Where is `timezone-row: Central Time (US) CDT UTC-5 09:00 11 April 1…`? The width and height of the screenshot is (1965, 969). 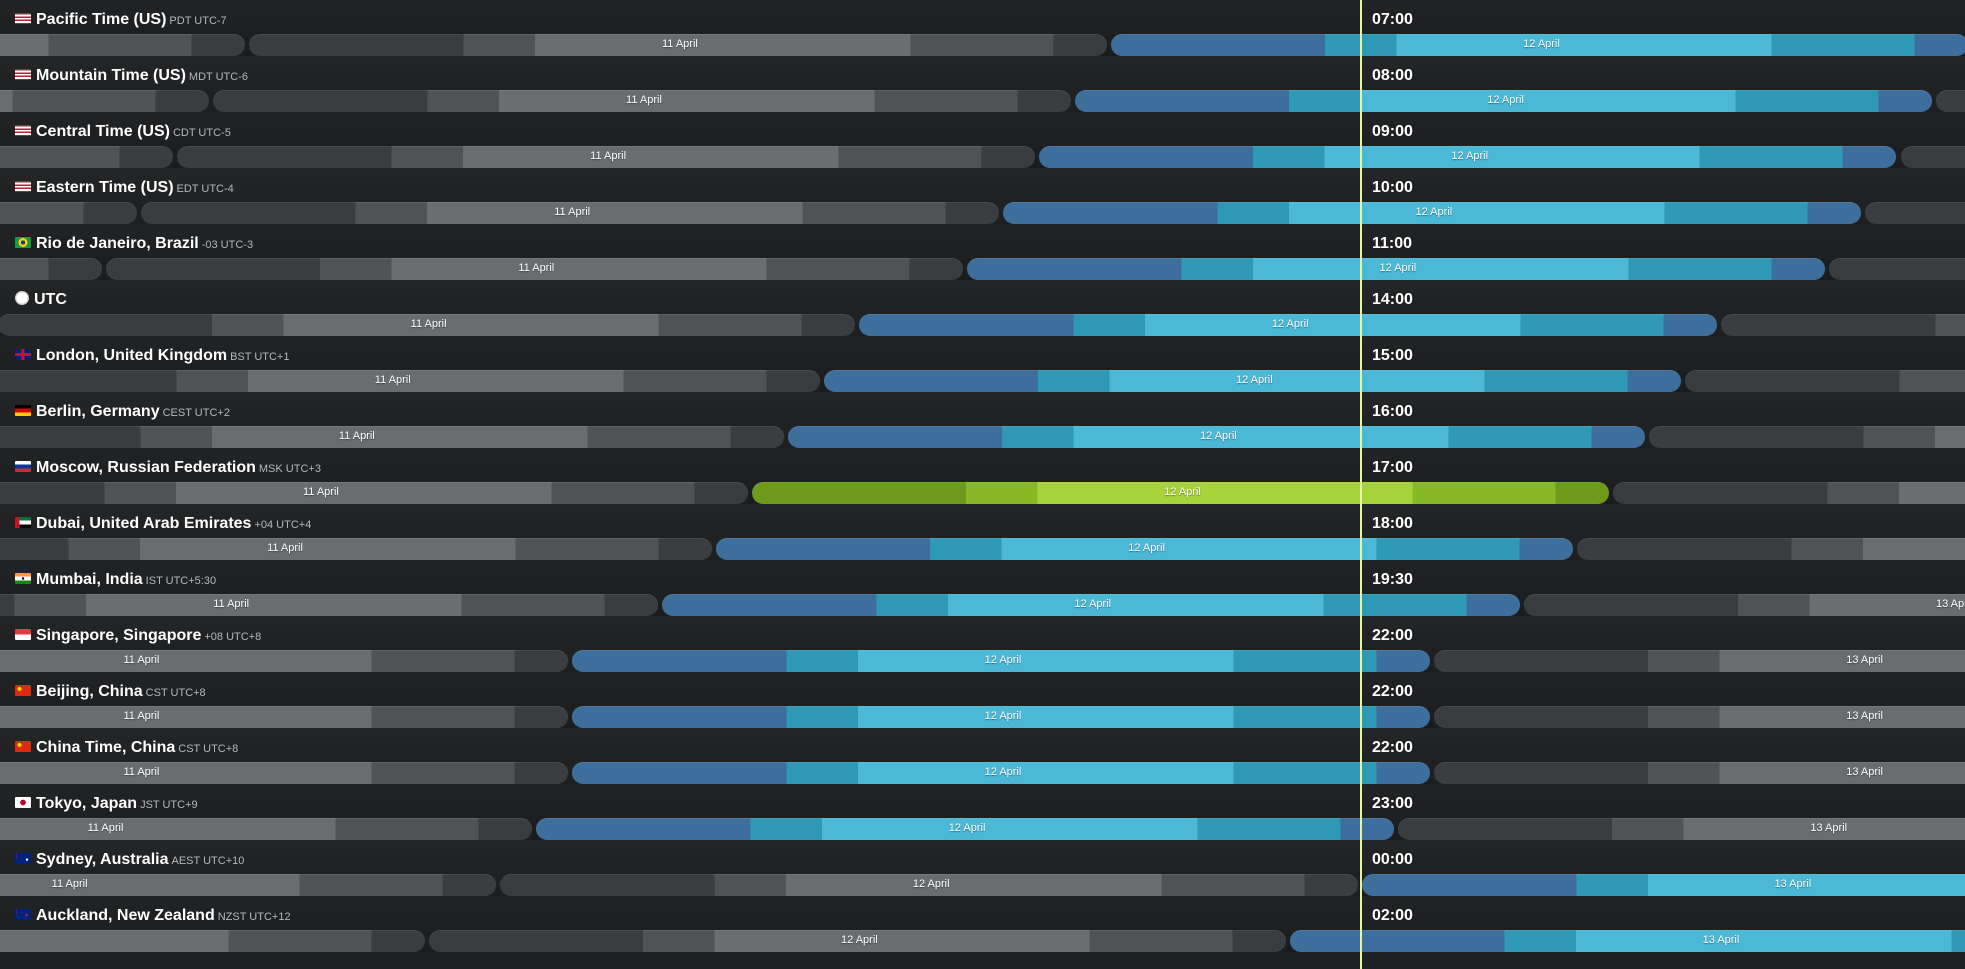
timezone-row: Central Time (US) CDT UTC-5 09:00 11 April 1… is located at coordinates (982, 140).